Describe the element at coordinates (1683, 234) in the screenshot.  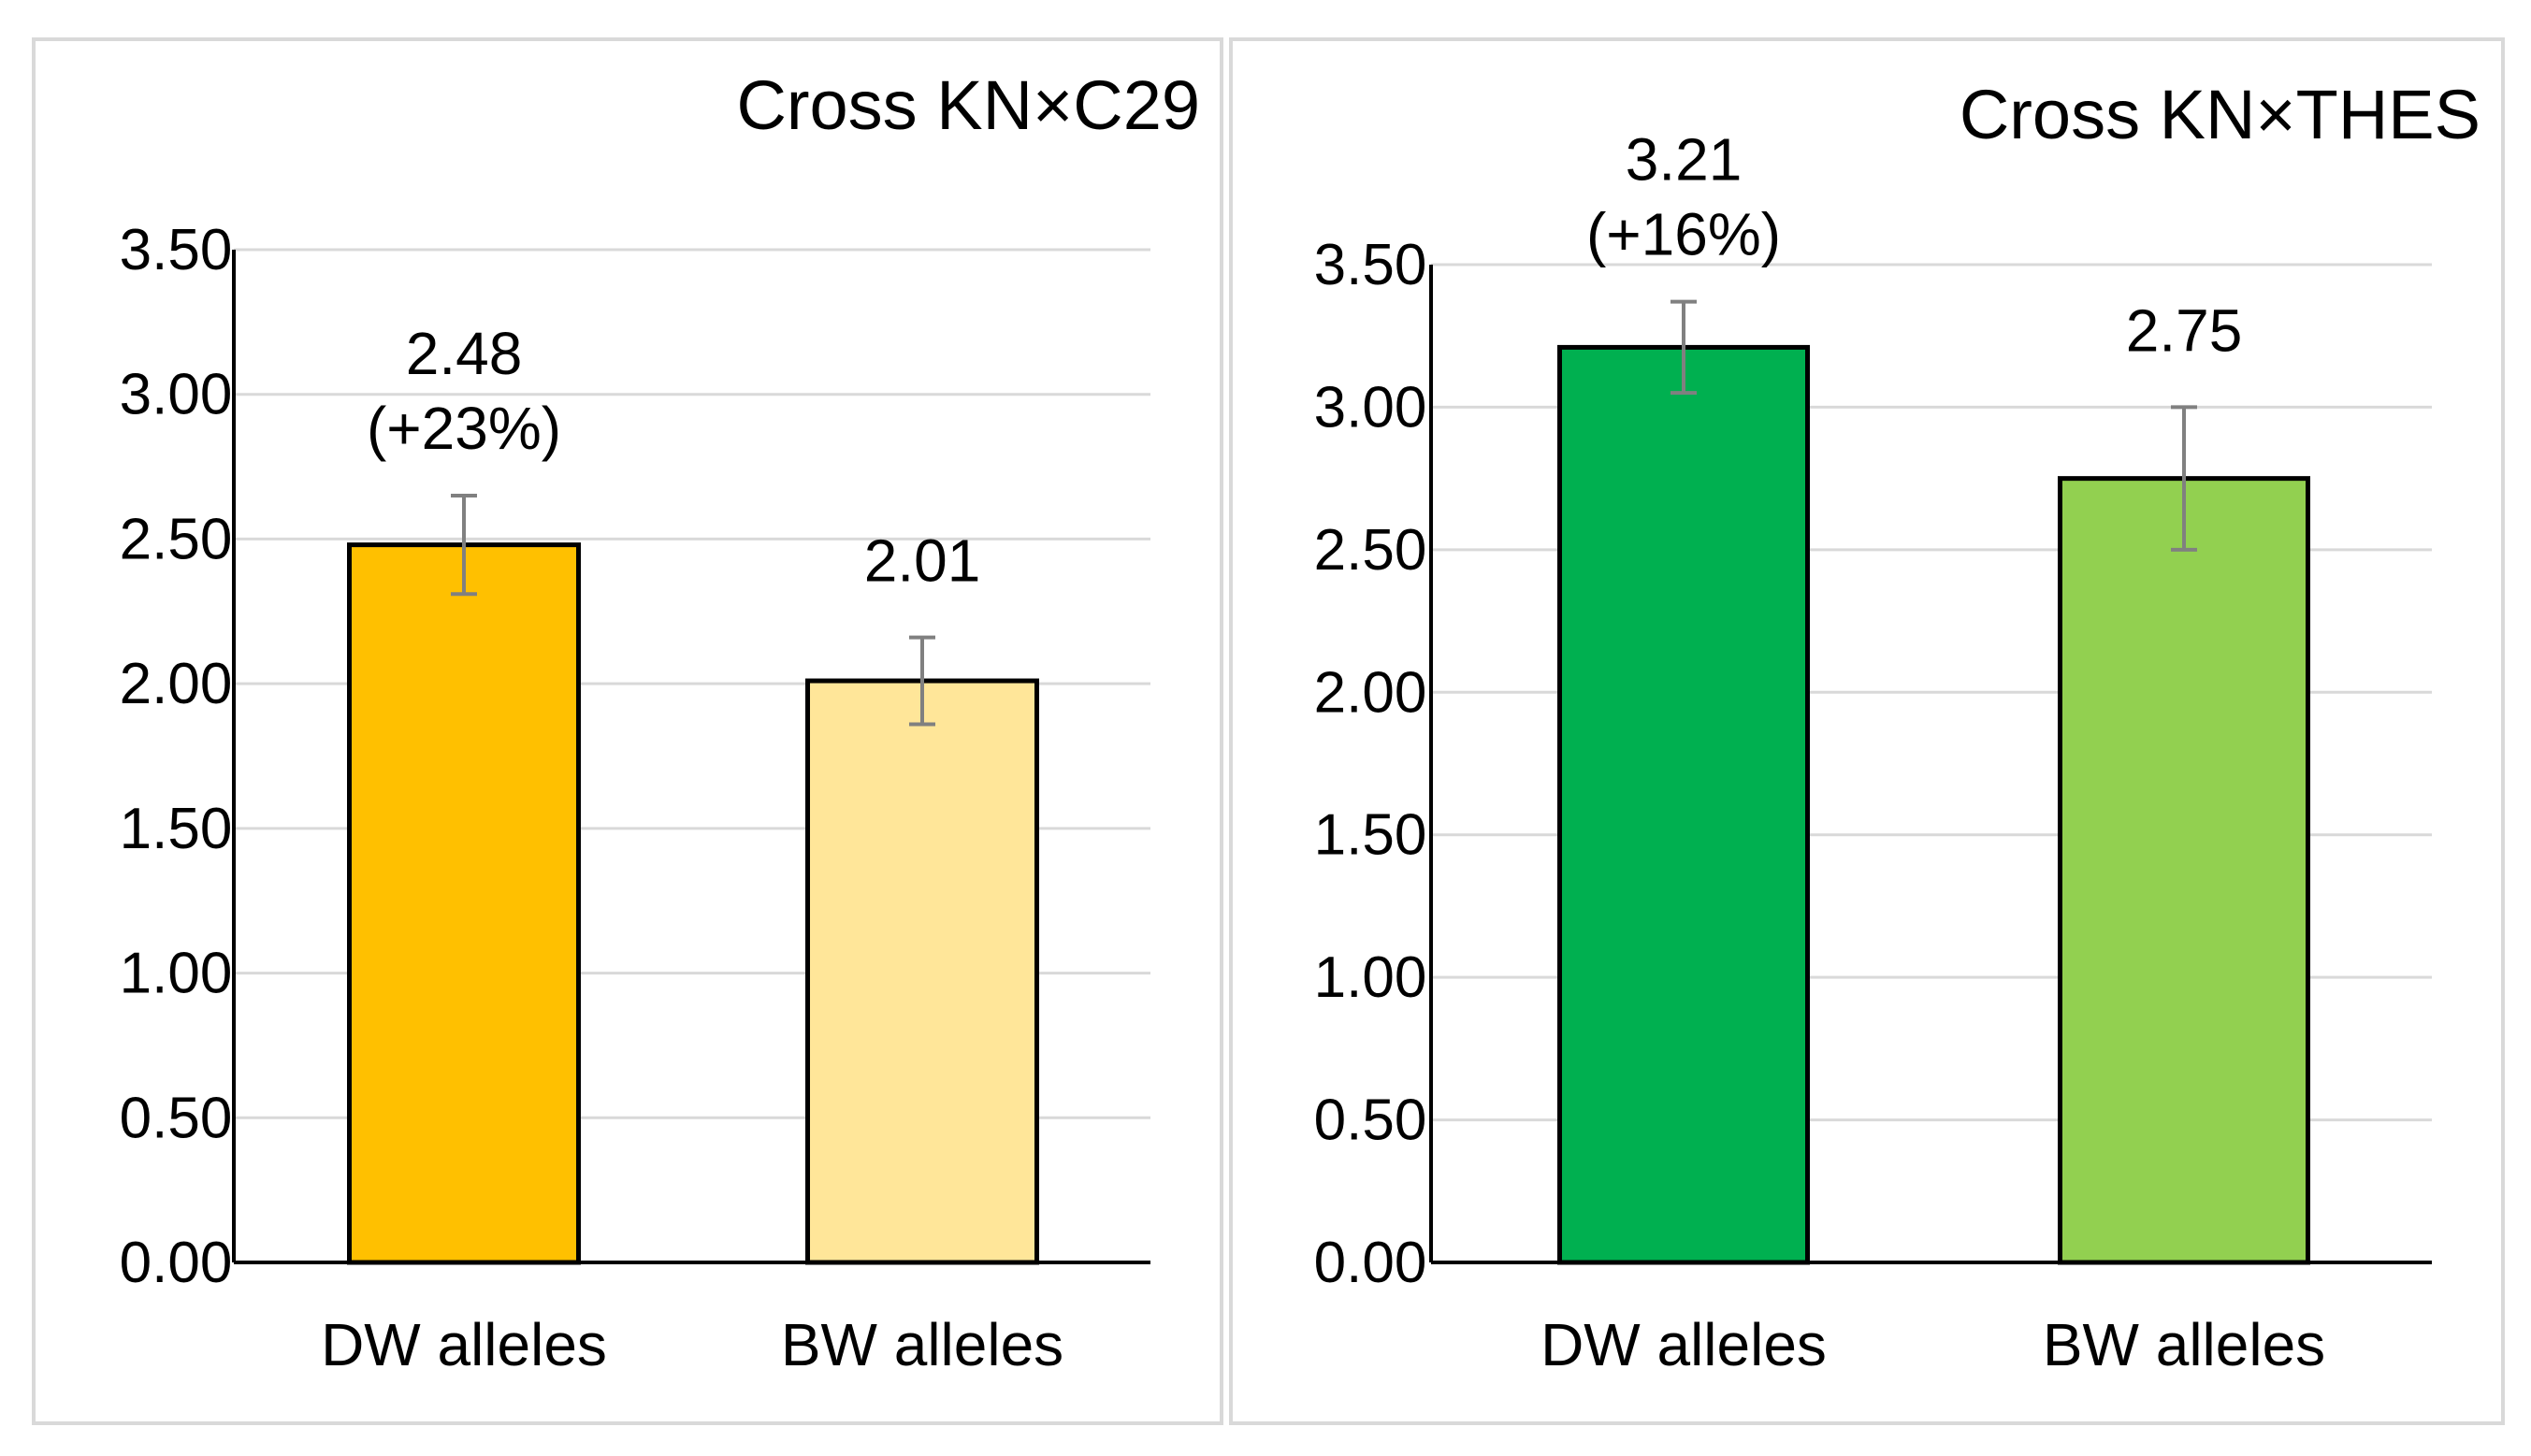
I see `percent-change-label: (+16%)` at that location.